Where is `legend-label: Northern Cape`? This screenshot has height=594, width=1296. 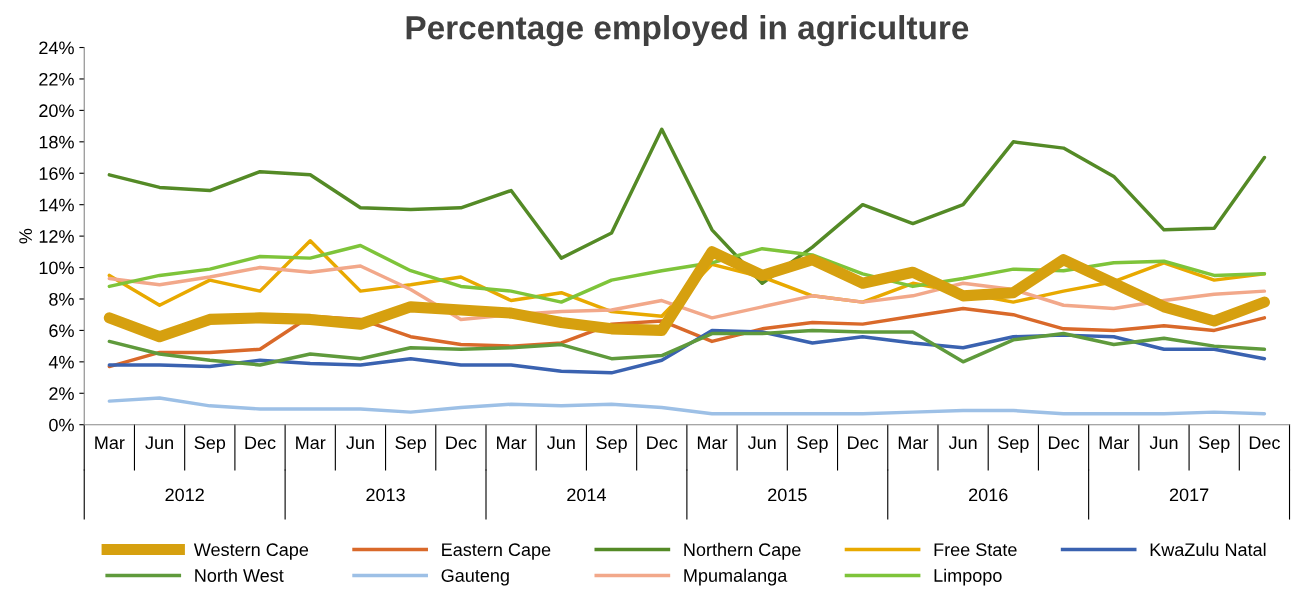 legend-label: Northern Cape is located at coordinates (742, 551).